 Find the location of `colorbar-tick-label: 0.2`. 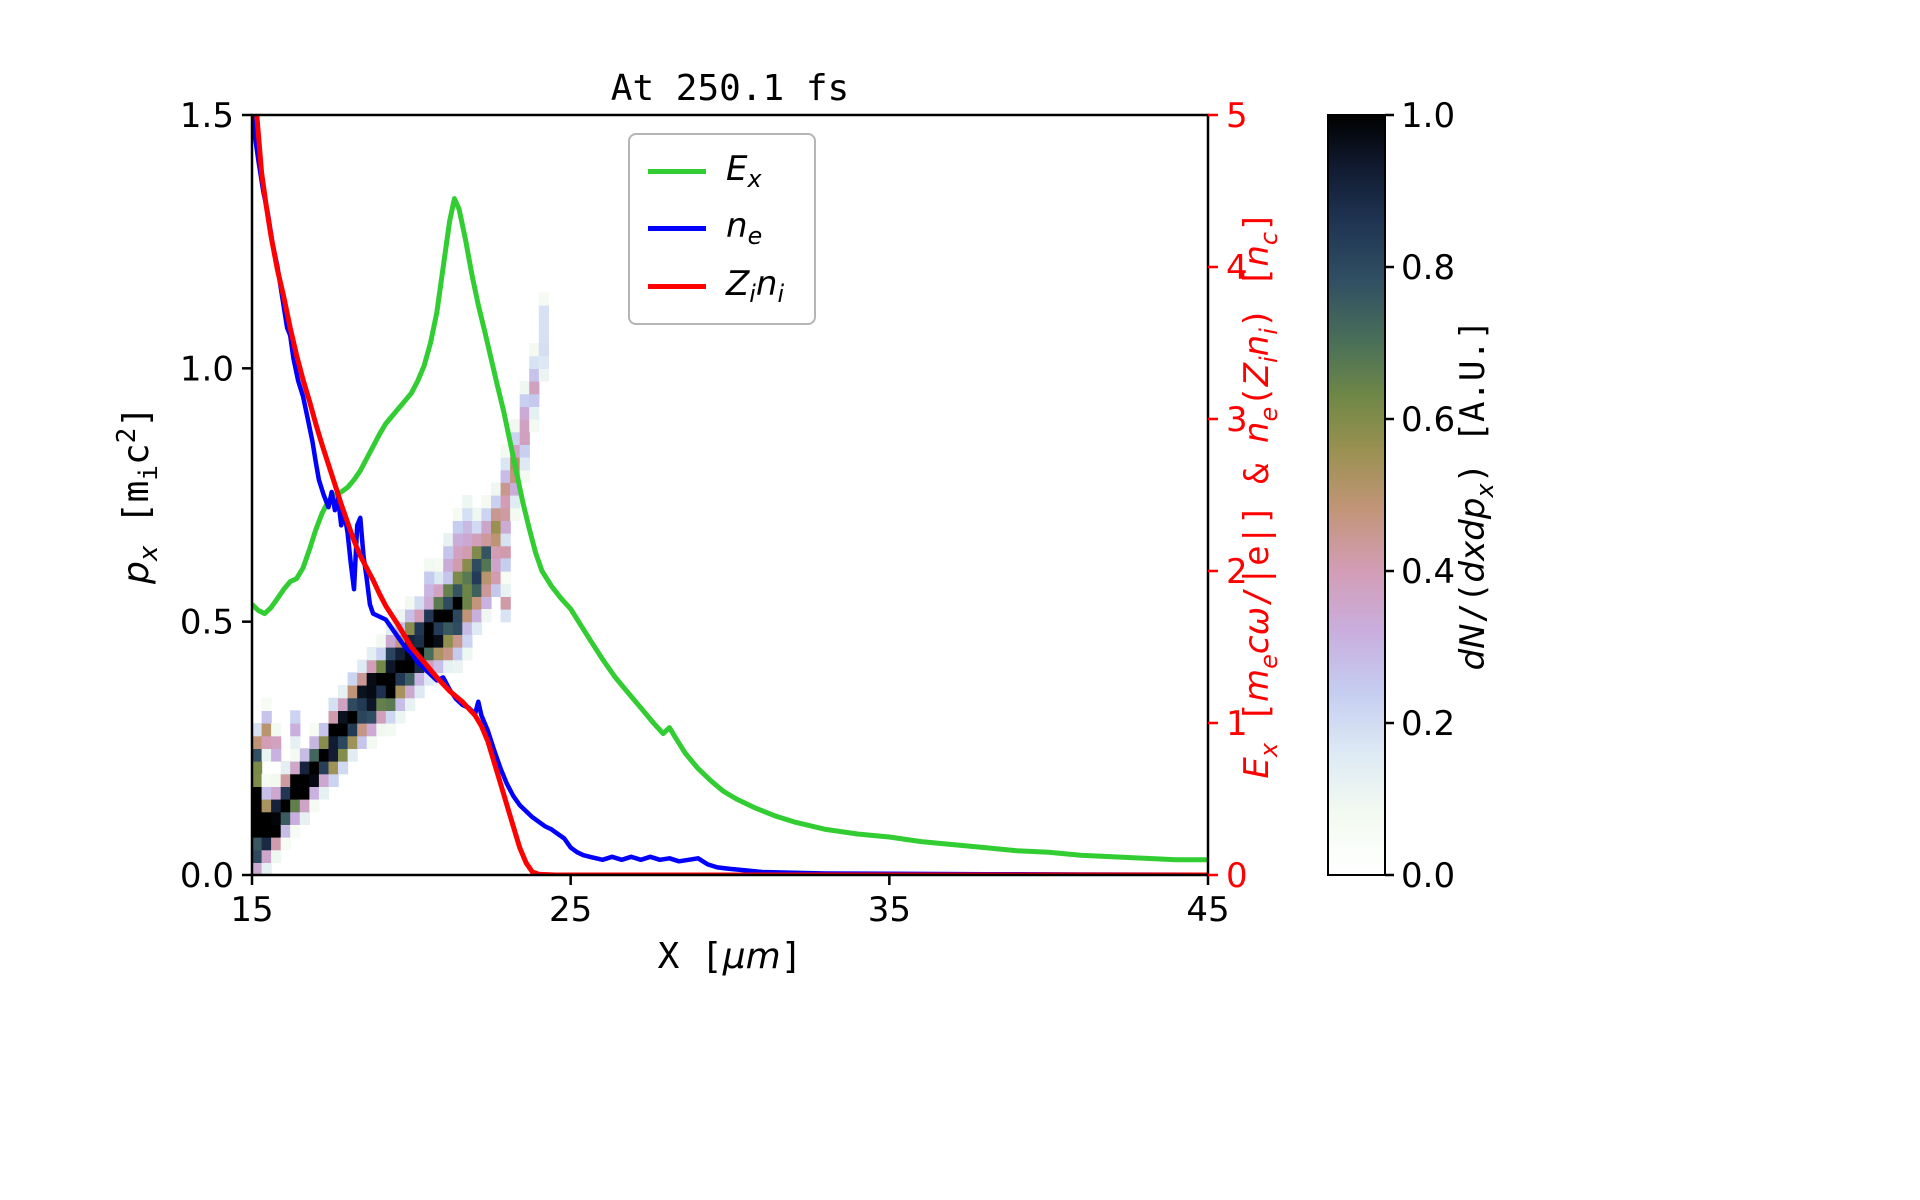

colorbar-tick-label: 0.2 is located at coordinates (1428, 724).